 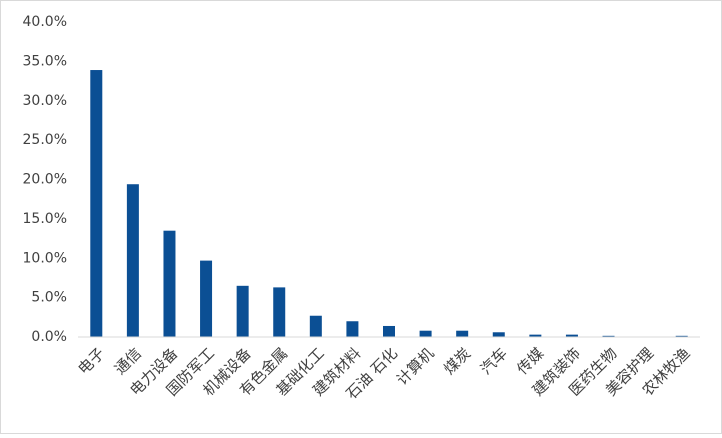 I want to click on y-tick-label: 0.0%, so click(x=49, y=337).